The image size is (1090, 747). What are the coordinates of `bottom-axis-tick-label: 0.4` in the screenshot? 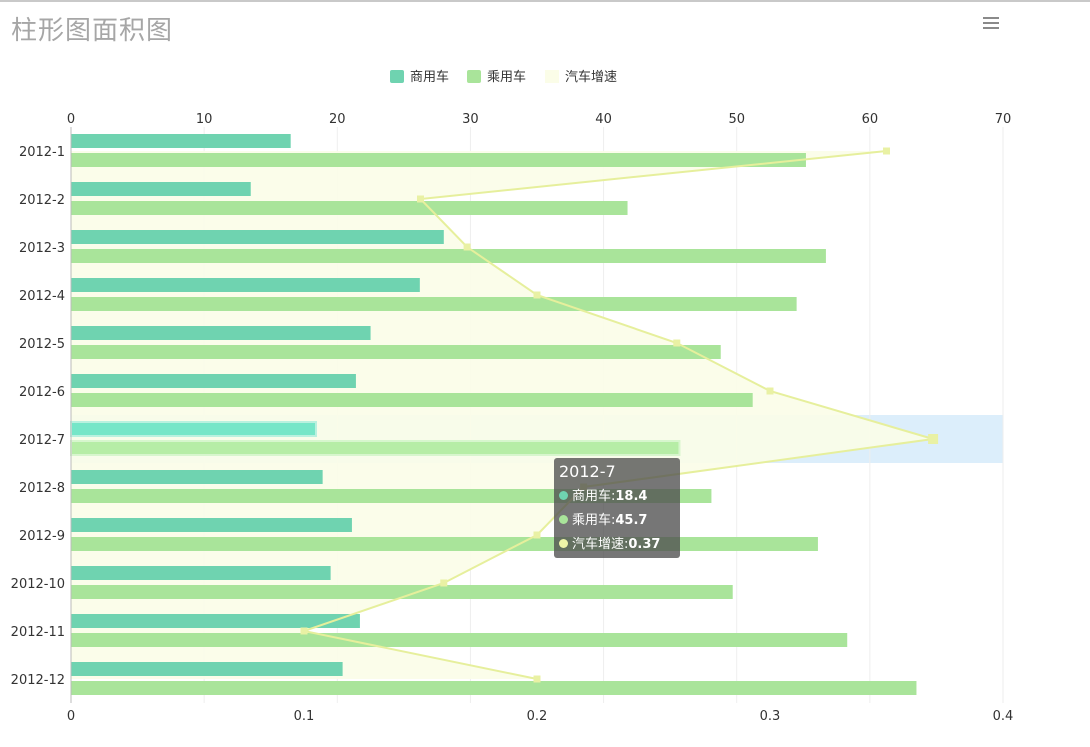 It's located at (1003, 716).